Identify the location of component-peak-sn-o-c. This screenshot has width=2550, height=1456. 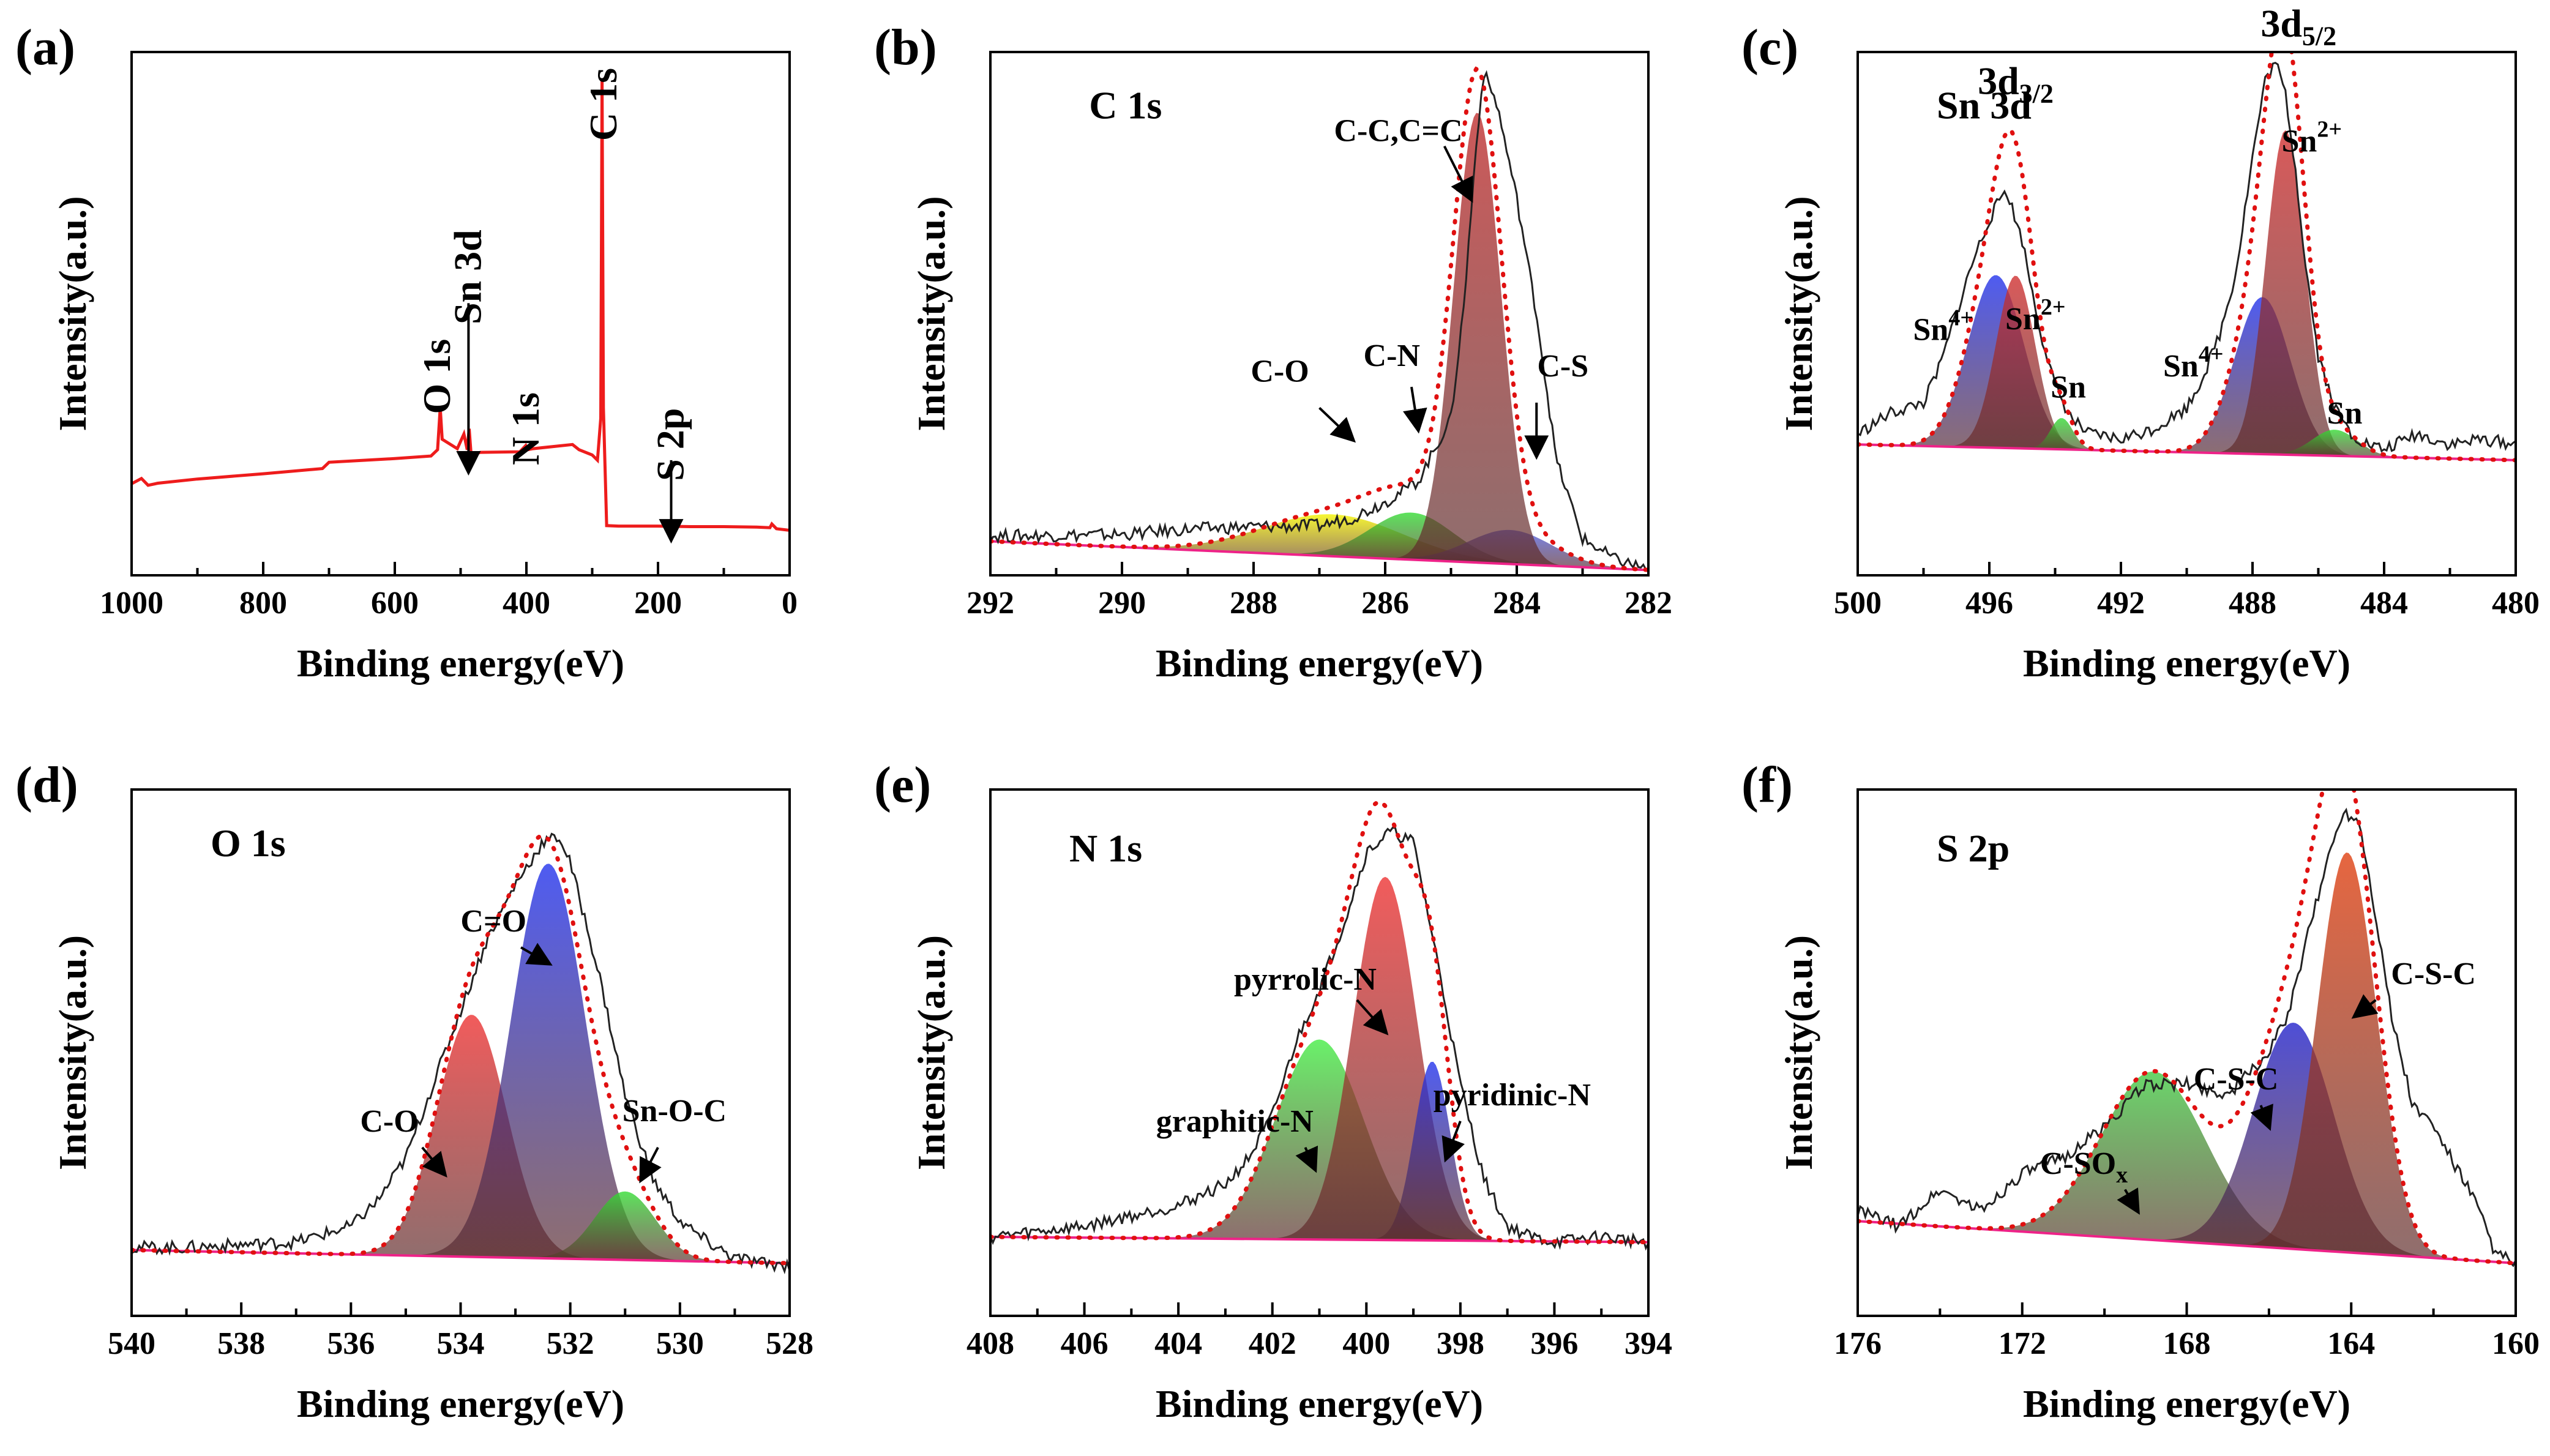
(461, 1227).